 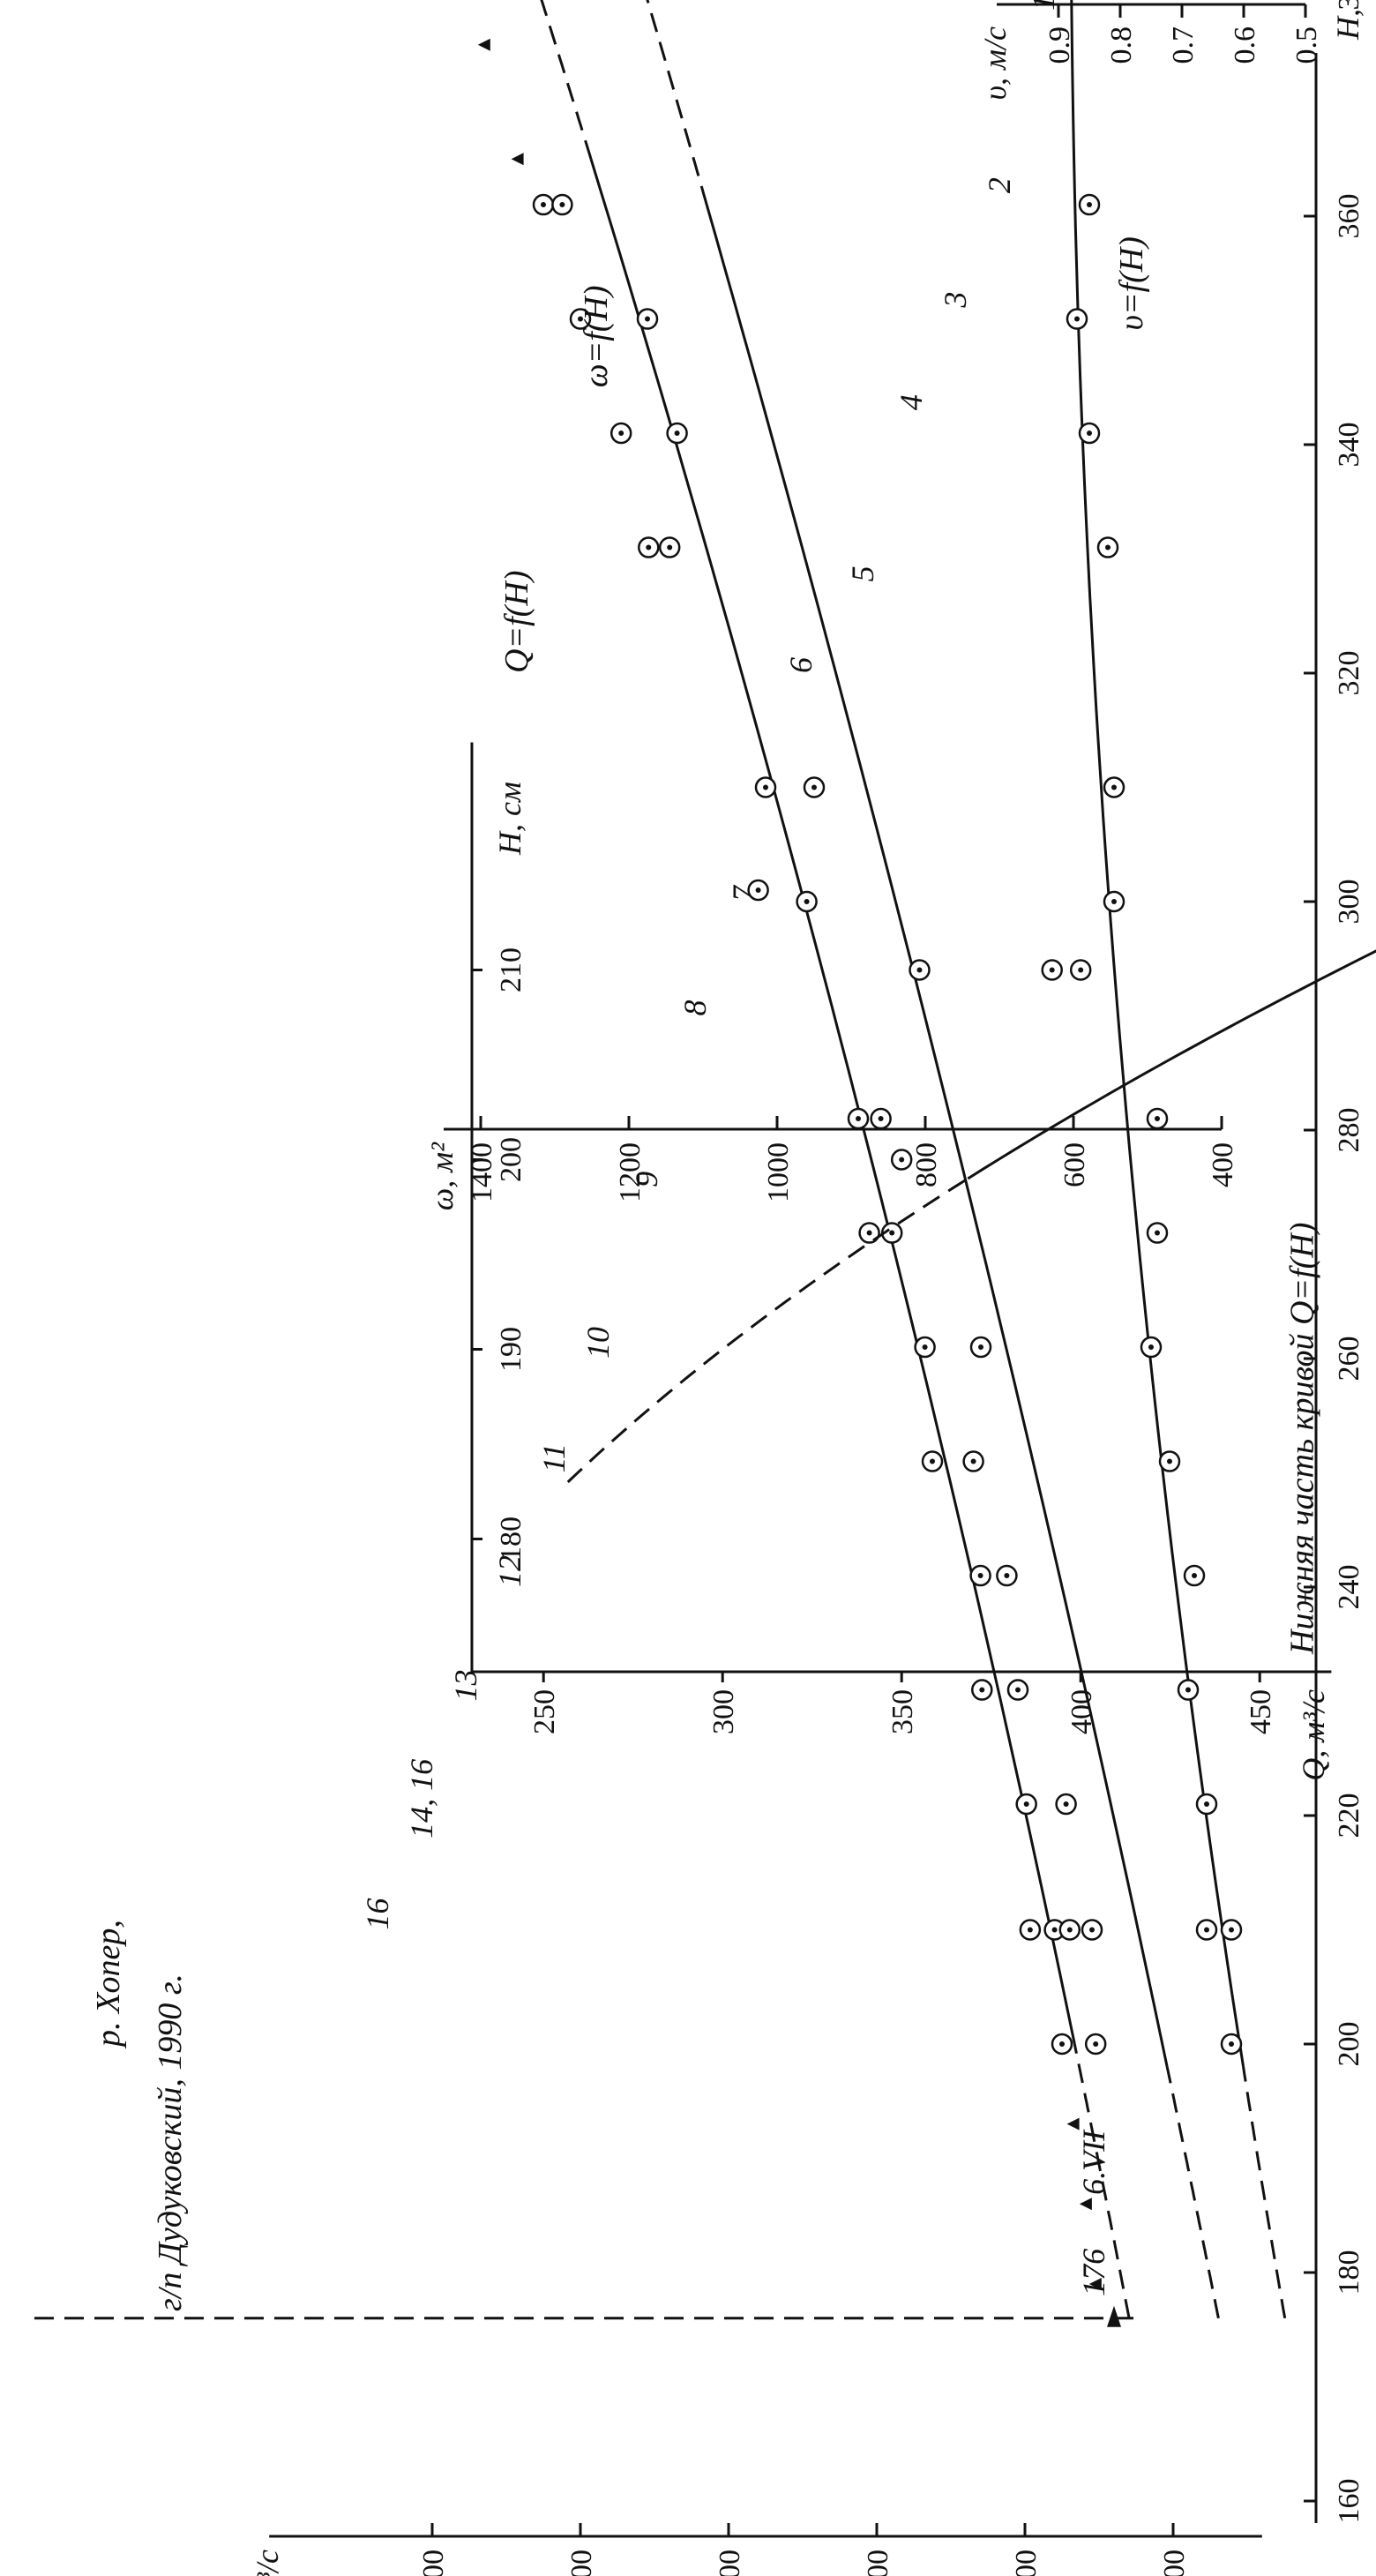 What do you see at coordinates (955, 300) in the screenshot?
I see `q-point-label: 3` at bounding box center [955, 300].